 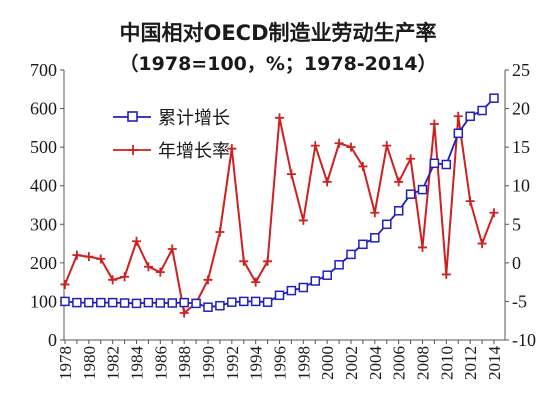 I want to click on x-tick-label: 1982, so click(x=113, y=363).